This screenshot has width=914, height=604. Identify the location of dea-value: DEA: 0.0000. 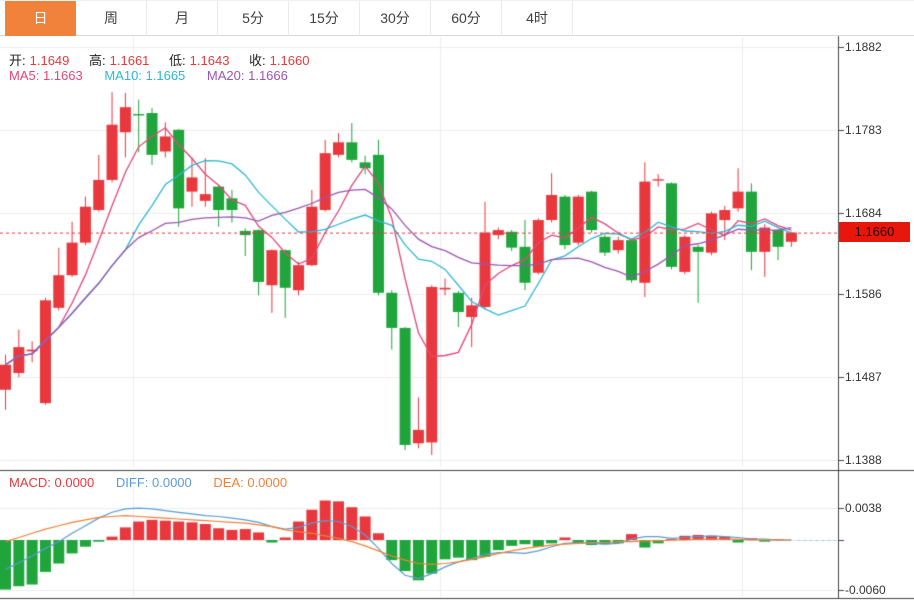
(250, 482).